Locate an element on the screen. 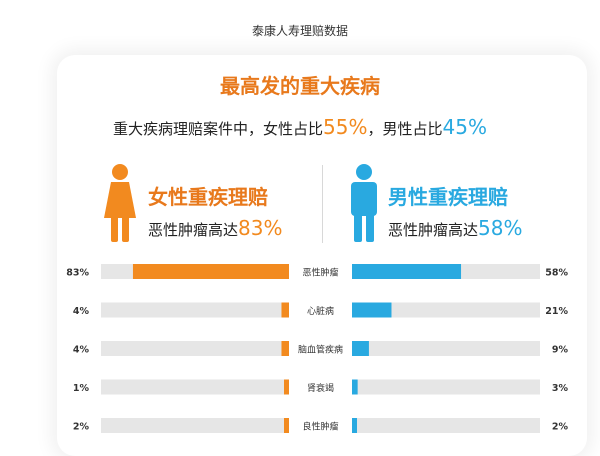 Image resolution: width=600 pixels, height=456 pixels. female-section-subtitle: 恶性肿瘤高达83% is located at coordinates (215, 228).